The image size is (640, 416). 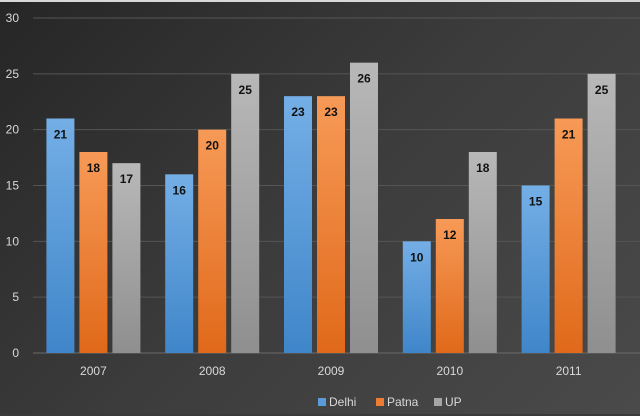 I want to click on bar-up-2008, so click(x=245, y=213).